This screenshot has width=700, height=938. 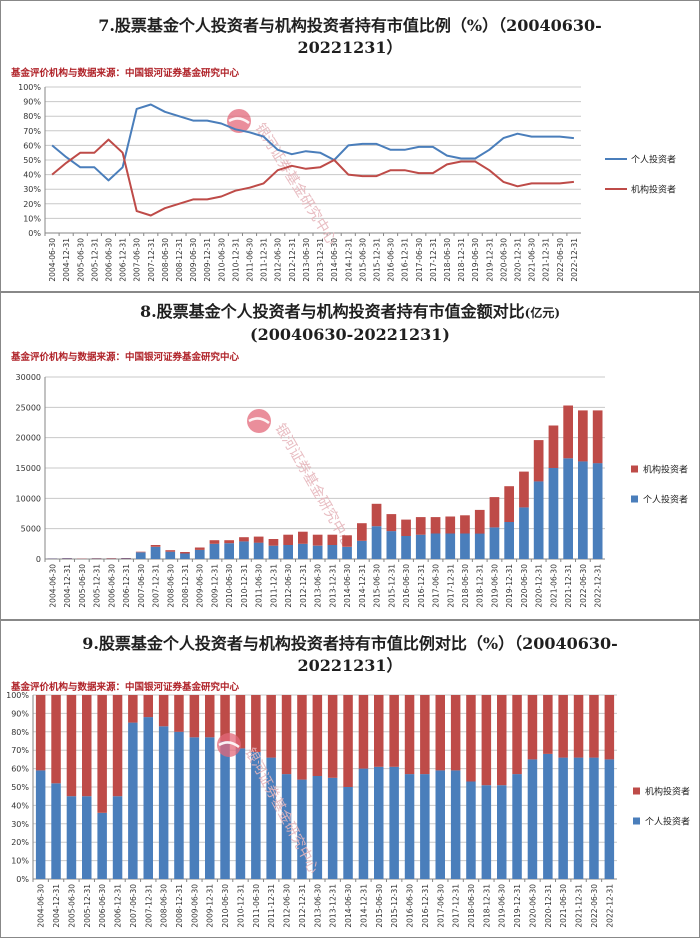 What do you see at coordinates (313, 177) in the screenshot?
I see `series-line` at bounding box center [313, 177].